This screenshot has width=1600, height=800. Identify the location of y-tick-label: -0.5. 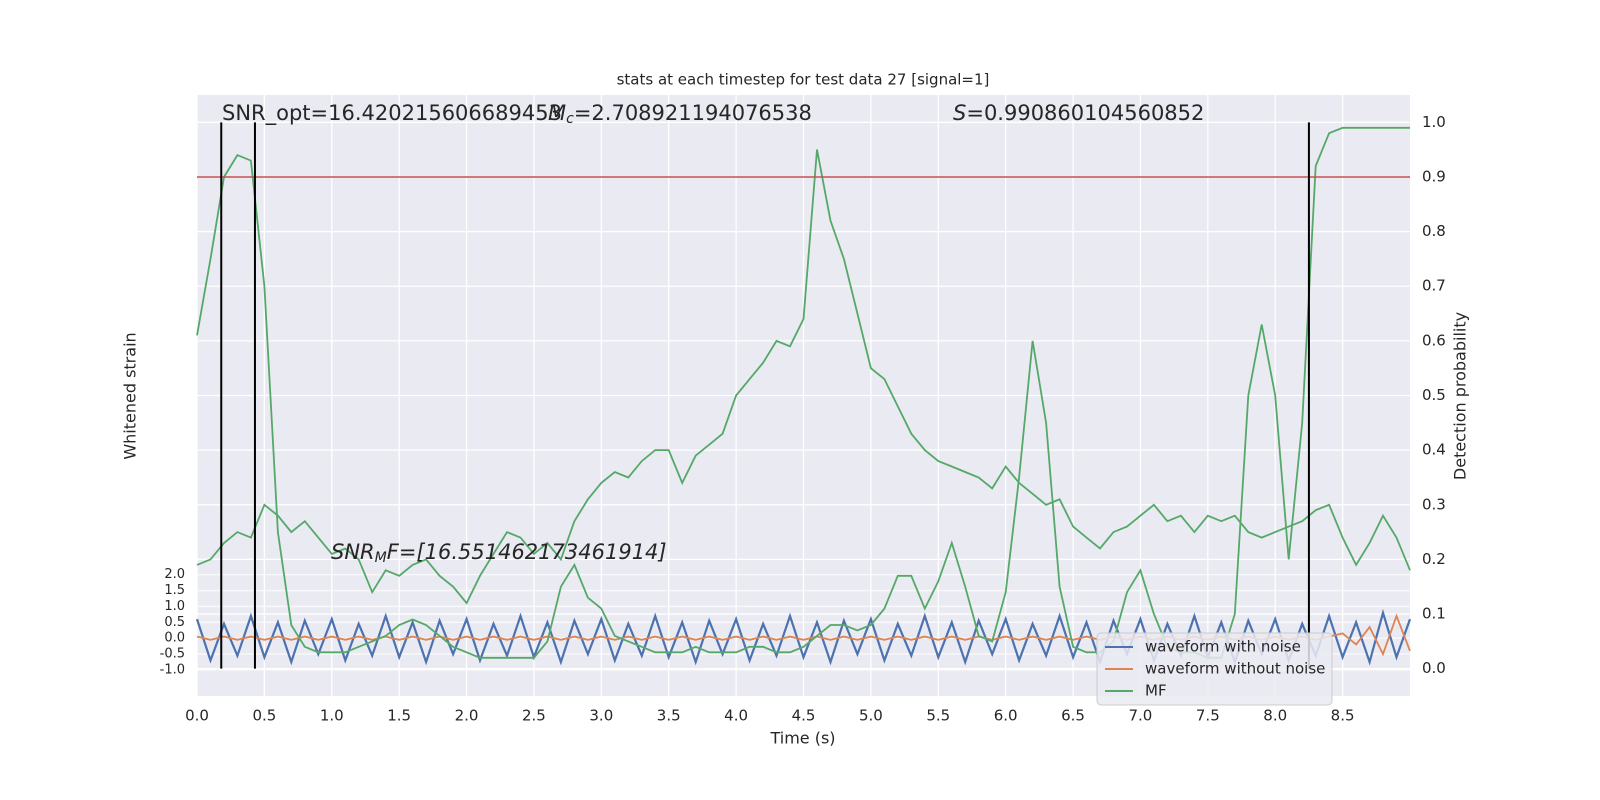
(172, 654).